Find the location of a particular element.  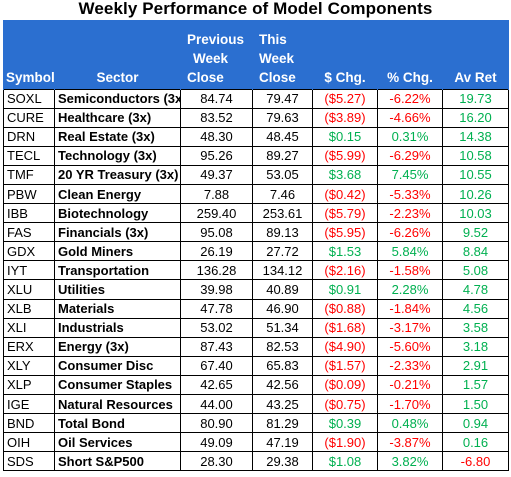

sector-cell: Natural Resources is located at coordinates (117, 404).